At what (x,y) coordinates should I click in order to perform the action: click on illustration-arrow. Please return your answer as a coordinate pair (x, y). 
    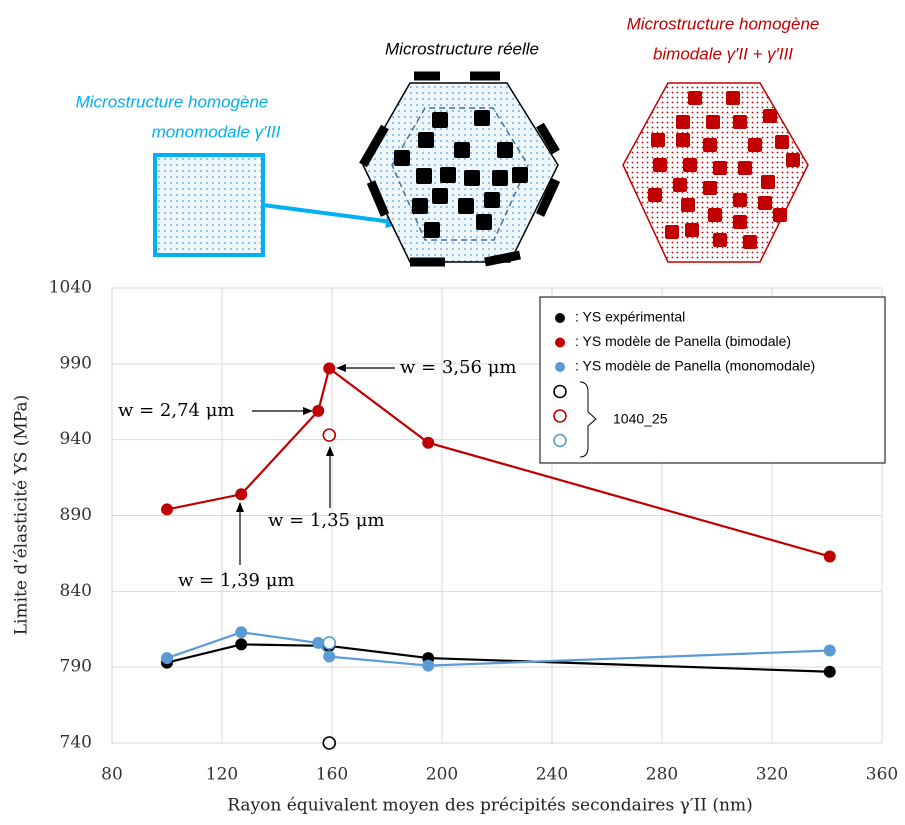
    Looking at the image, I should click on (332, 216).